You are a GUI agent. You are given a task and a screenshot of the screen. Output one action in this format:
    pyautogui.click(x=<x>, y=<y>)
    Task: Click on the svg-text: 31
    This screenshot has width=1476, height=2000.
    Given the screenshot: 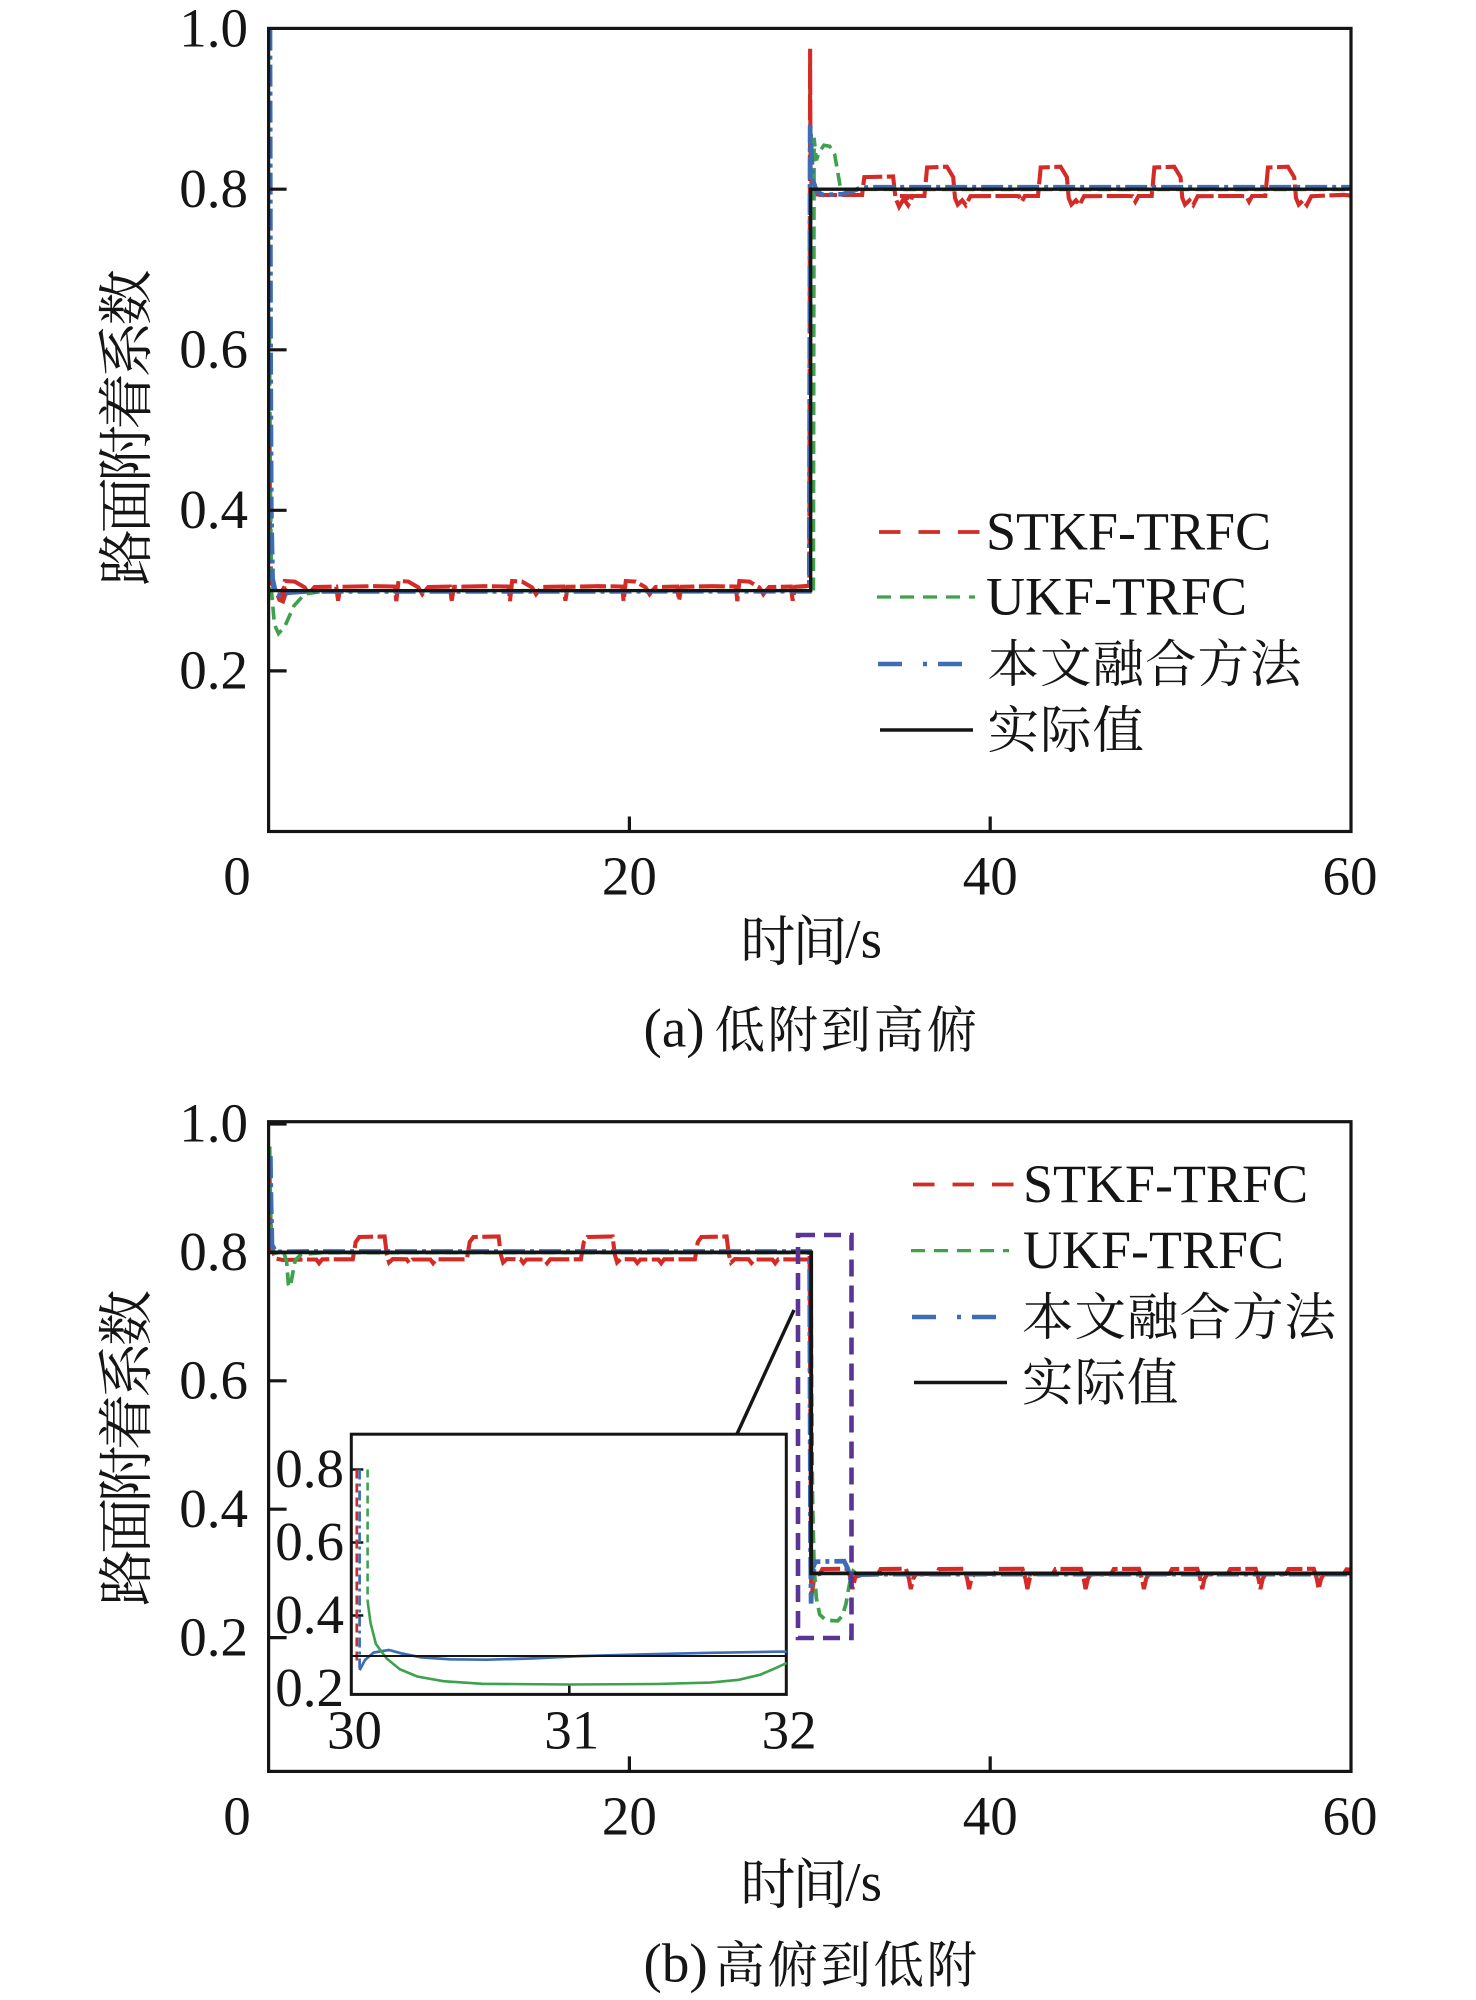 What is the action you would take?
    pyautogui.click(x=571, y=1730)
    